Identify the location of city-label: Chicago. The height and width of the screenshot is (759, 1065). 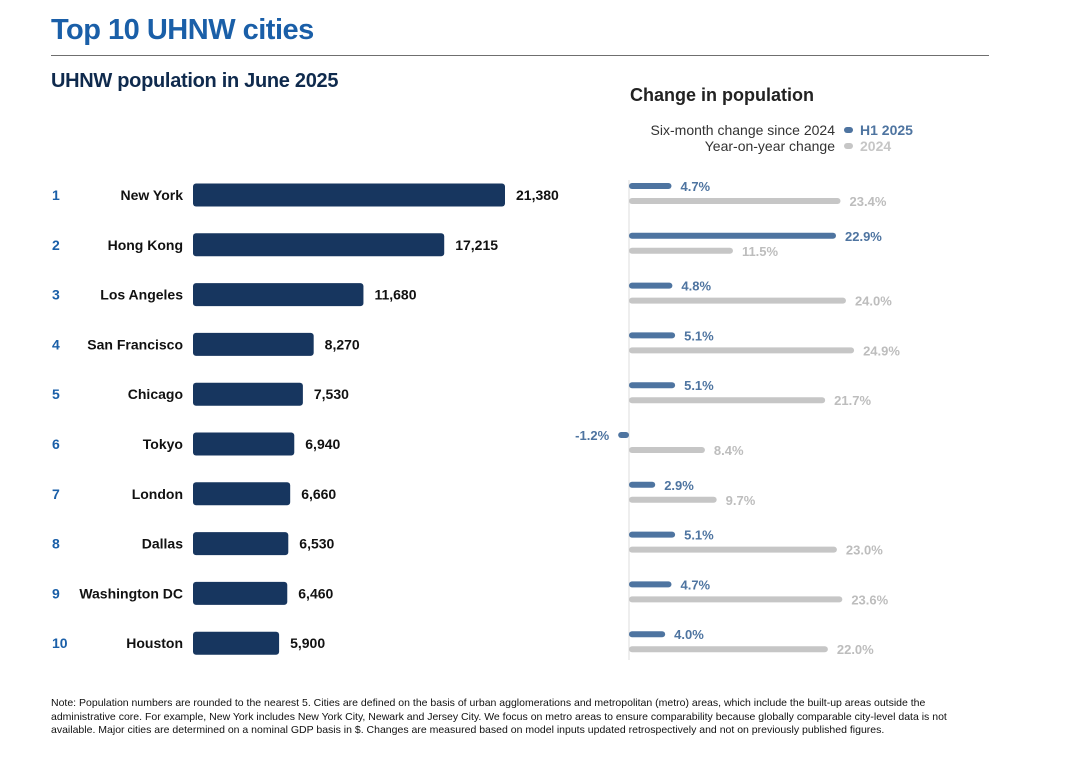
(155, 394).